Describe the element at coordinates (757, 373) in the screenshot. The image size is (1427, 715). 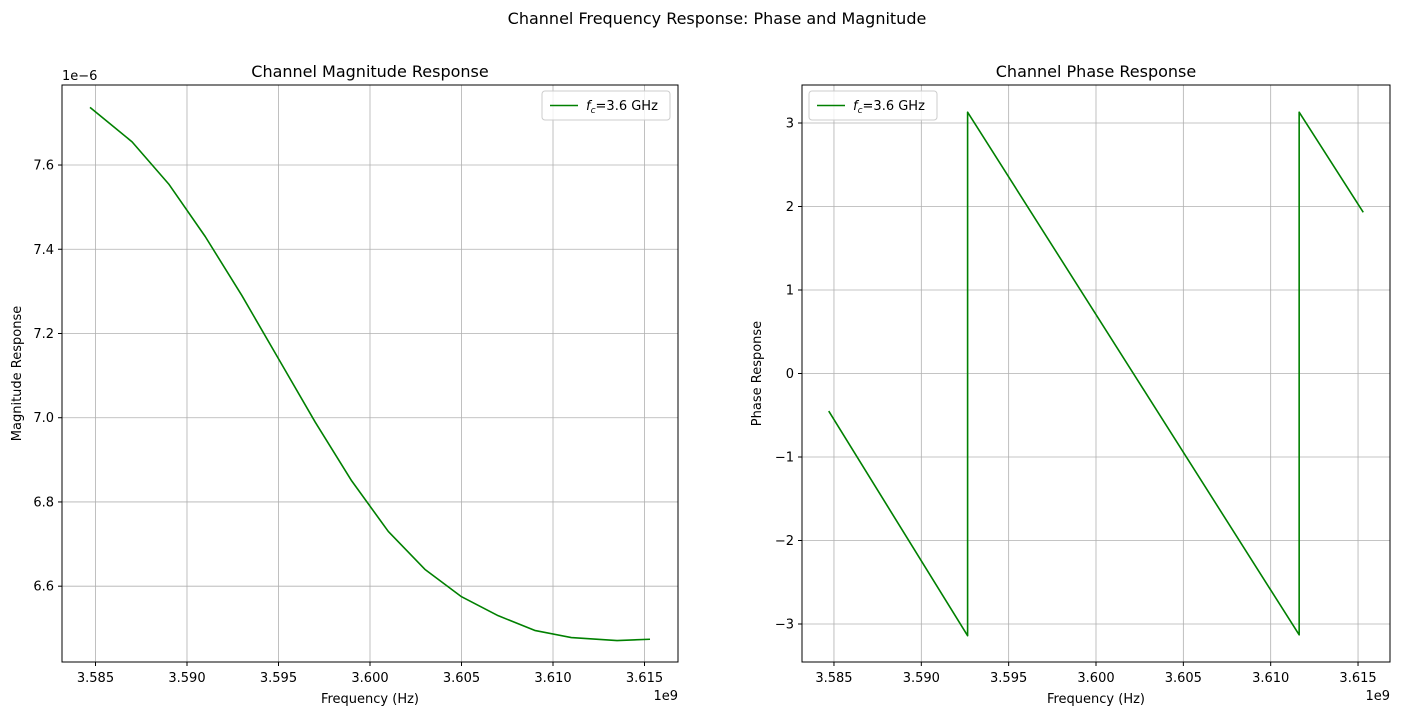
I see `y-axis-label: Phase Response` at that location.